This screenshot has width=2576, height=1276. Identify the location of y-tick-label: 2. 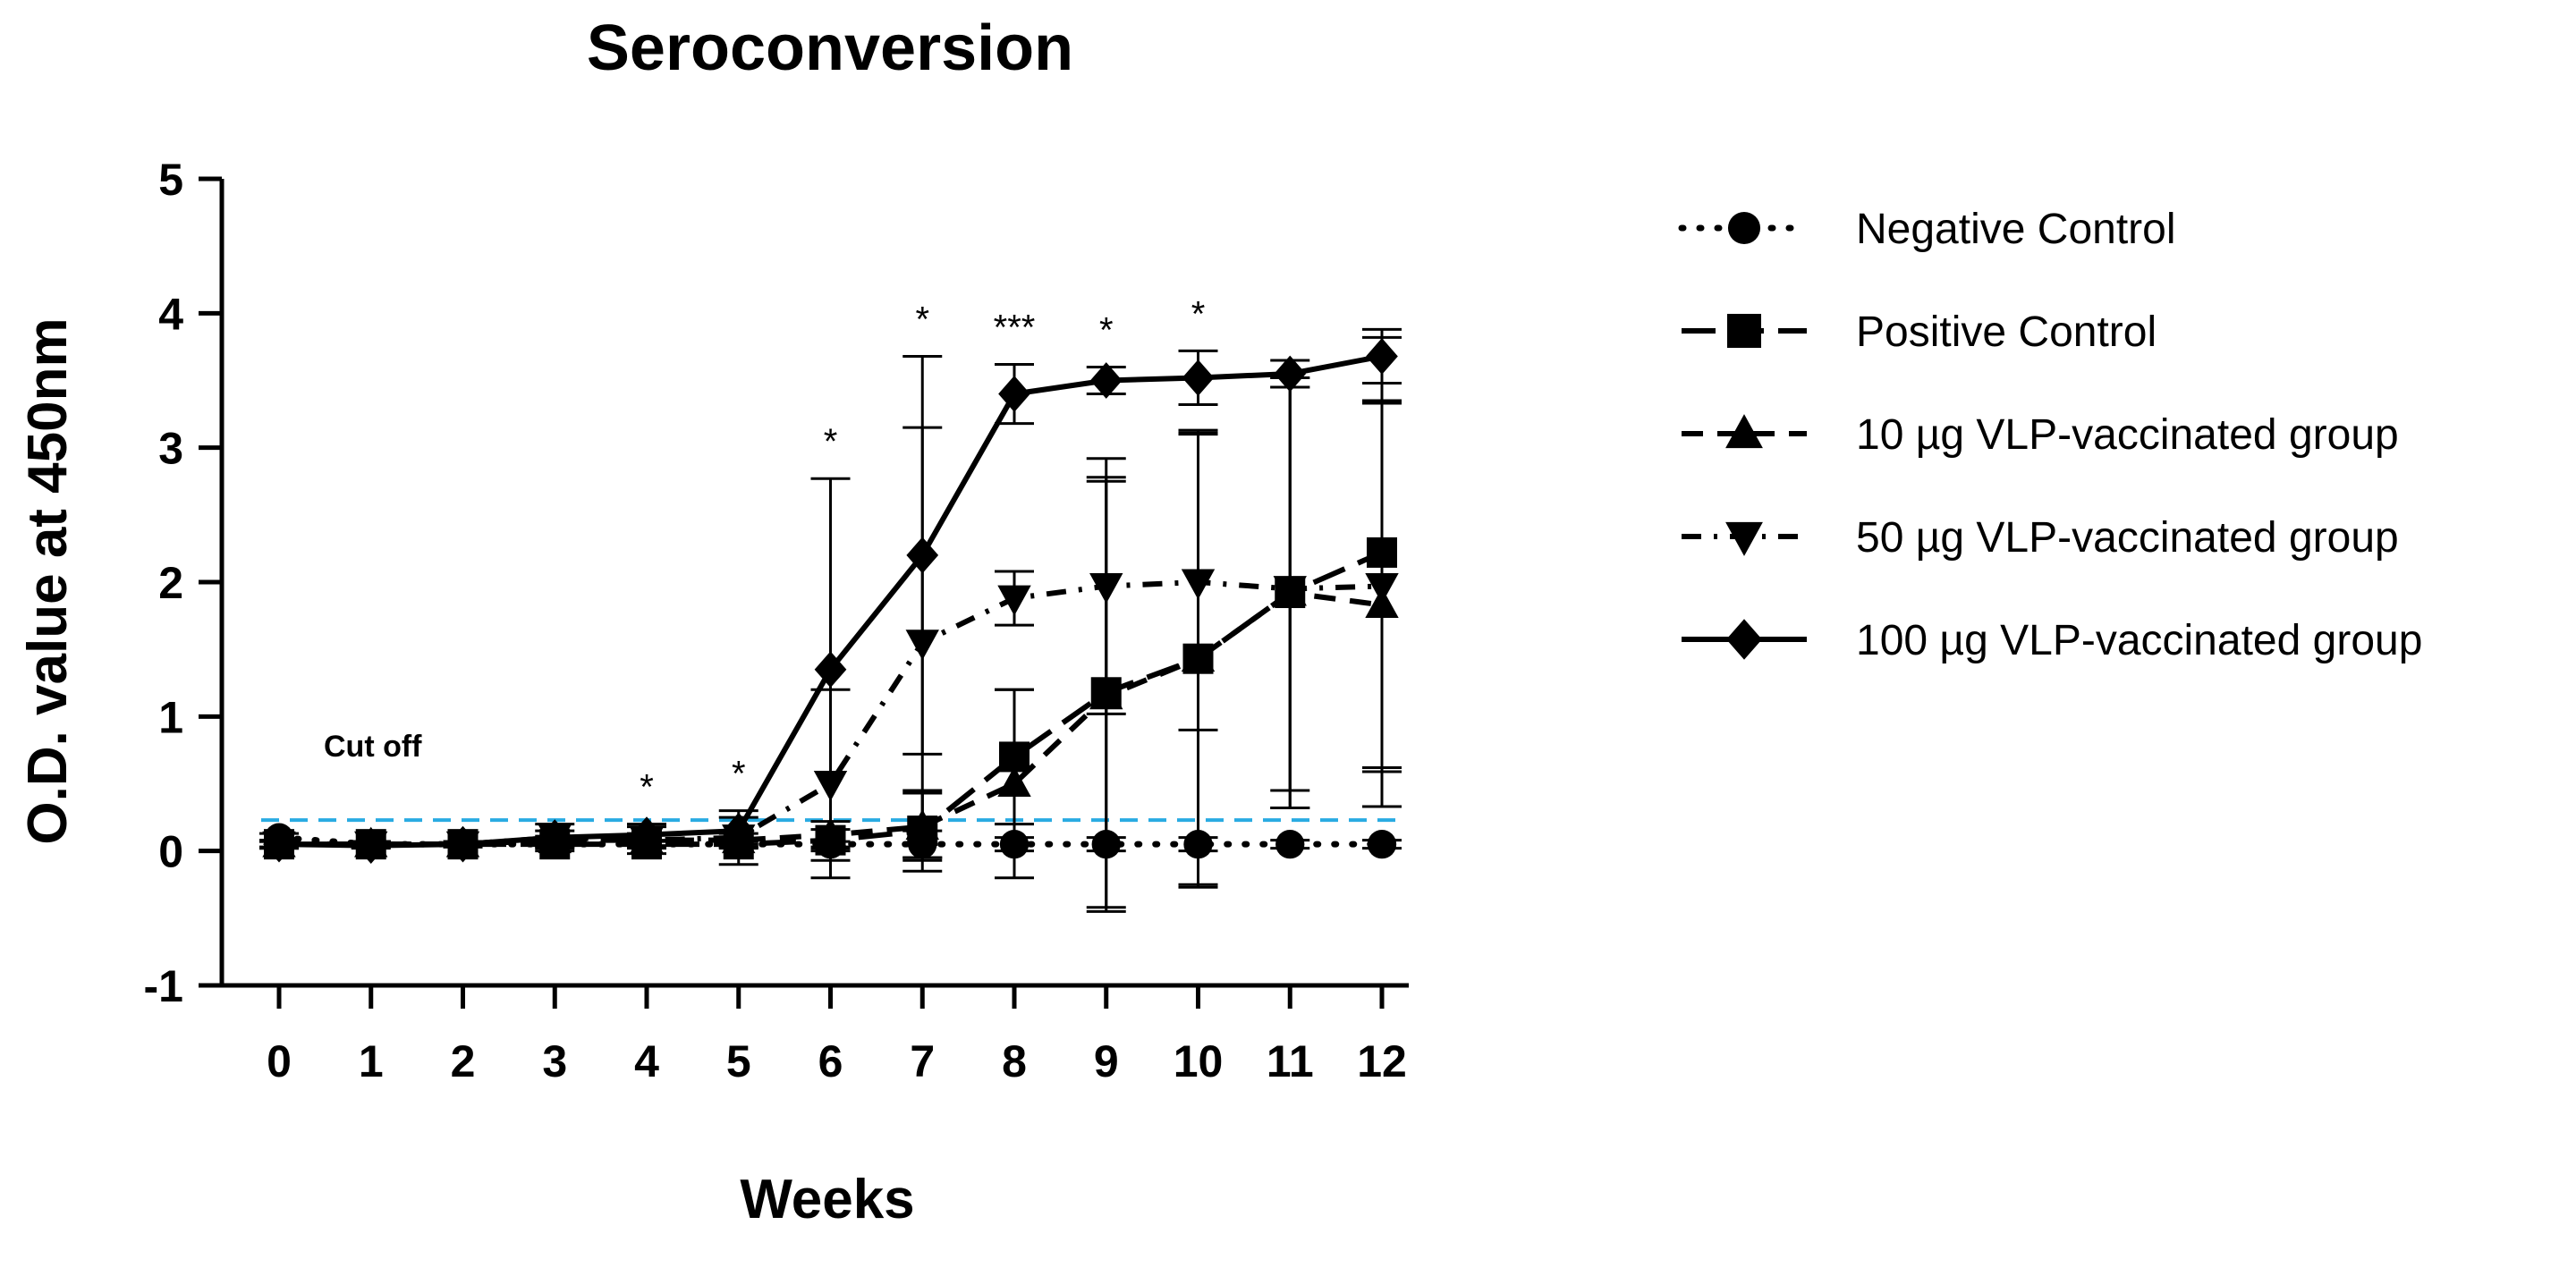
(170, 583).